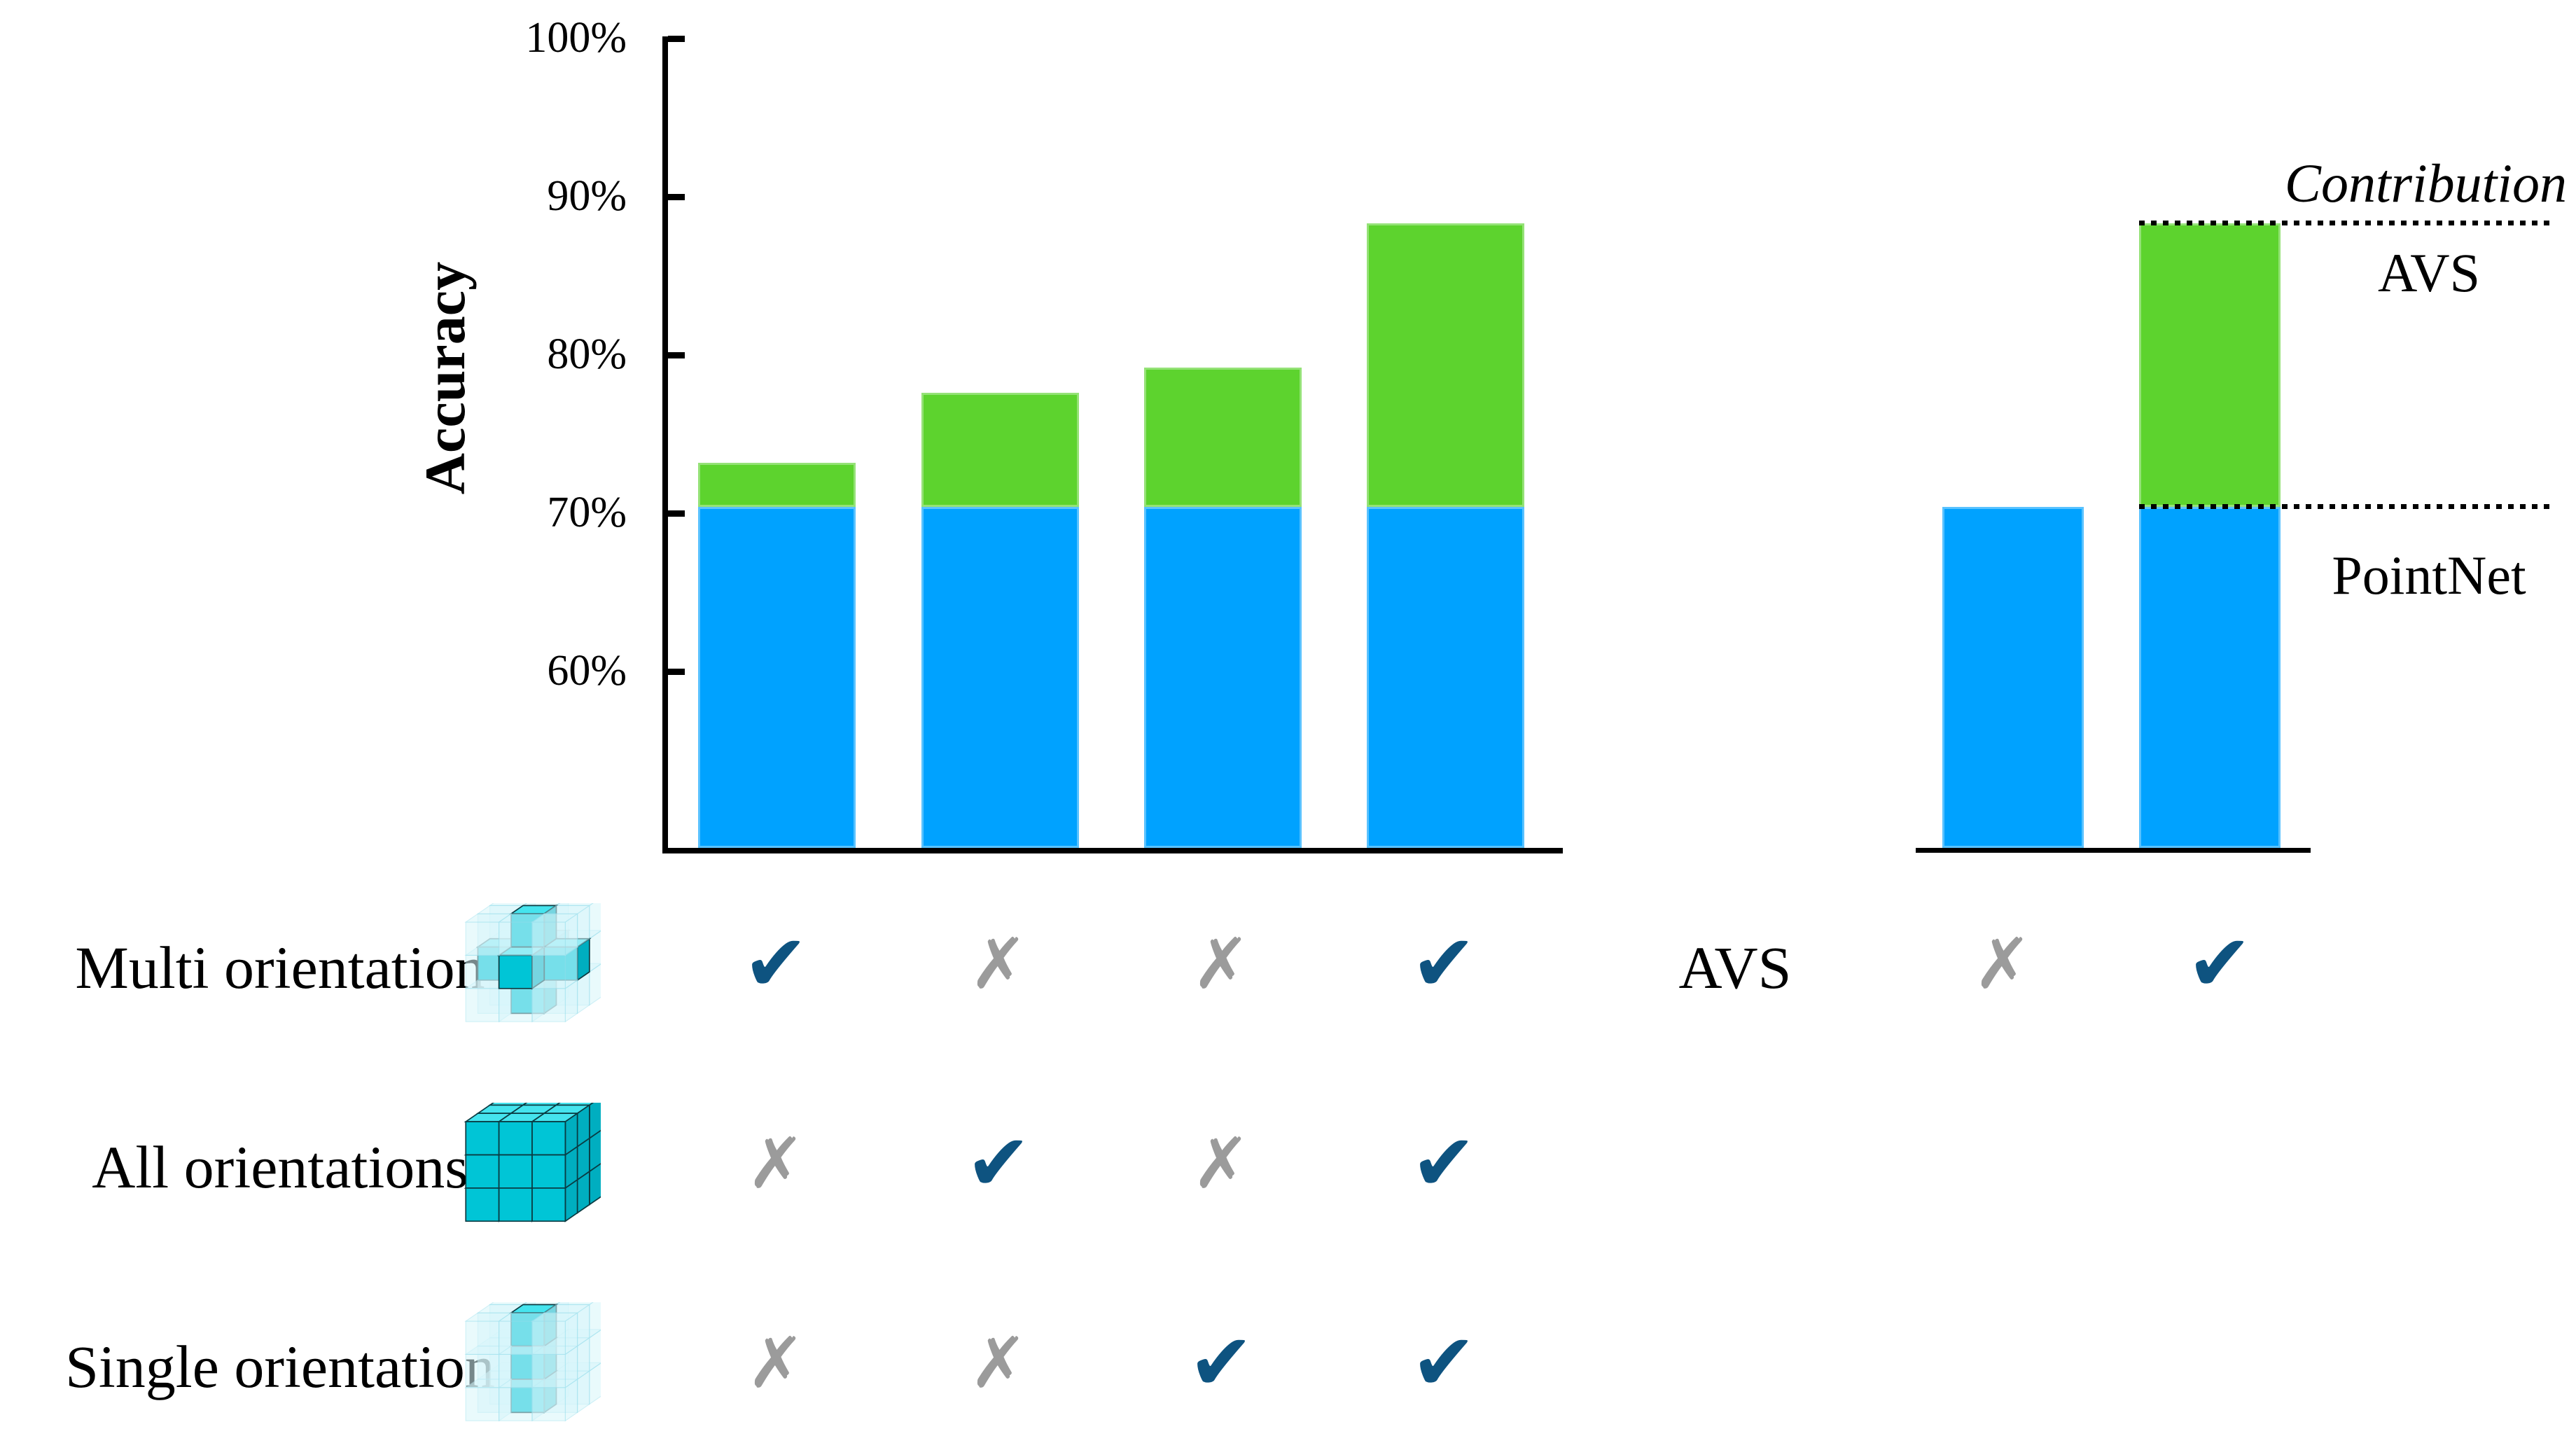  Describe the element at coordinates (1445, 365) in the screenshot. I see `left-bar-4-avs-segment` at that location.